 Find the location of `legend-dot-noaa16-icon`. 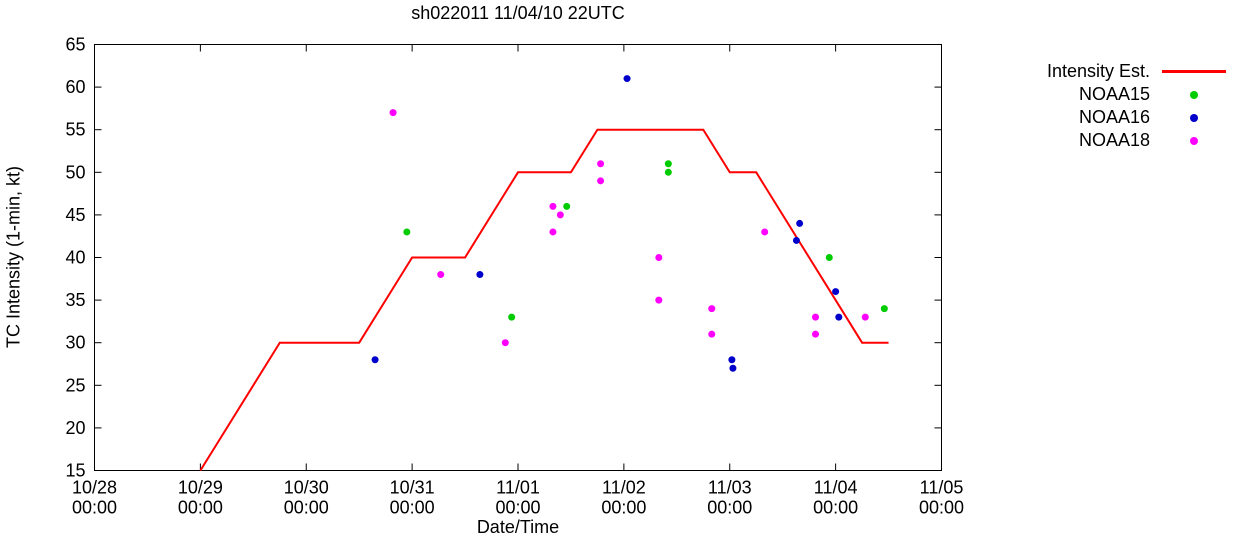

legend-dot-noaa16-icon is located at coordinates (1194, 117).